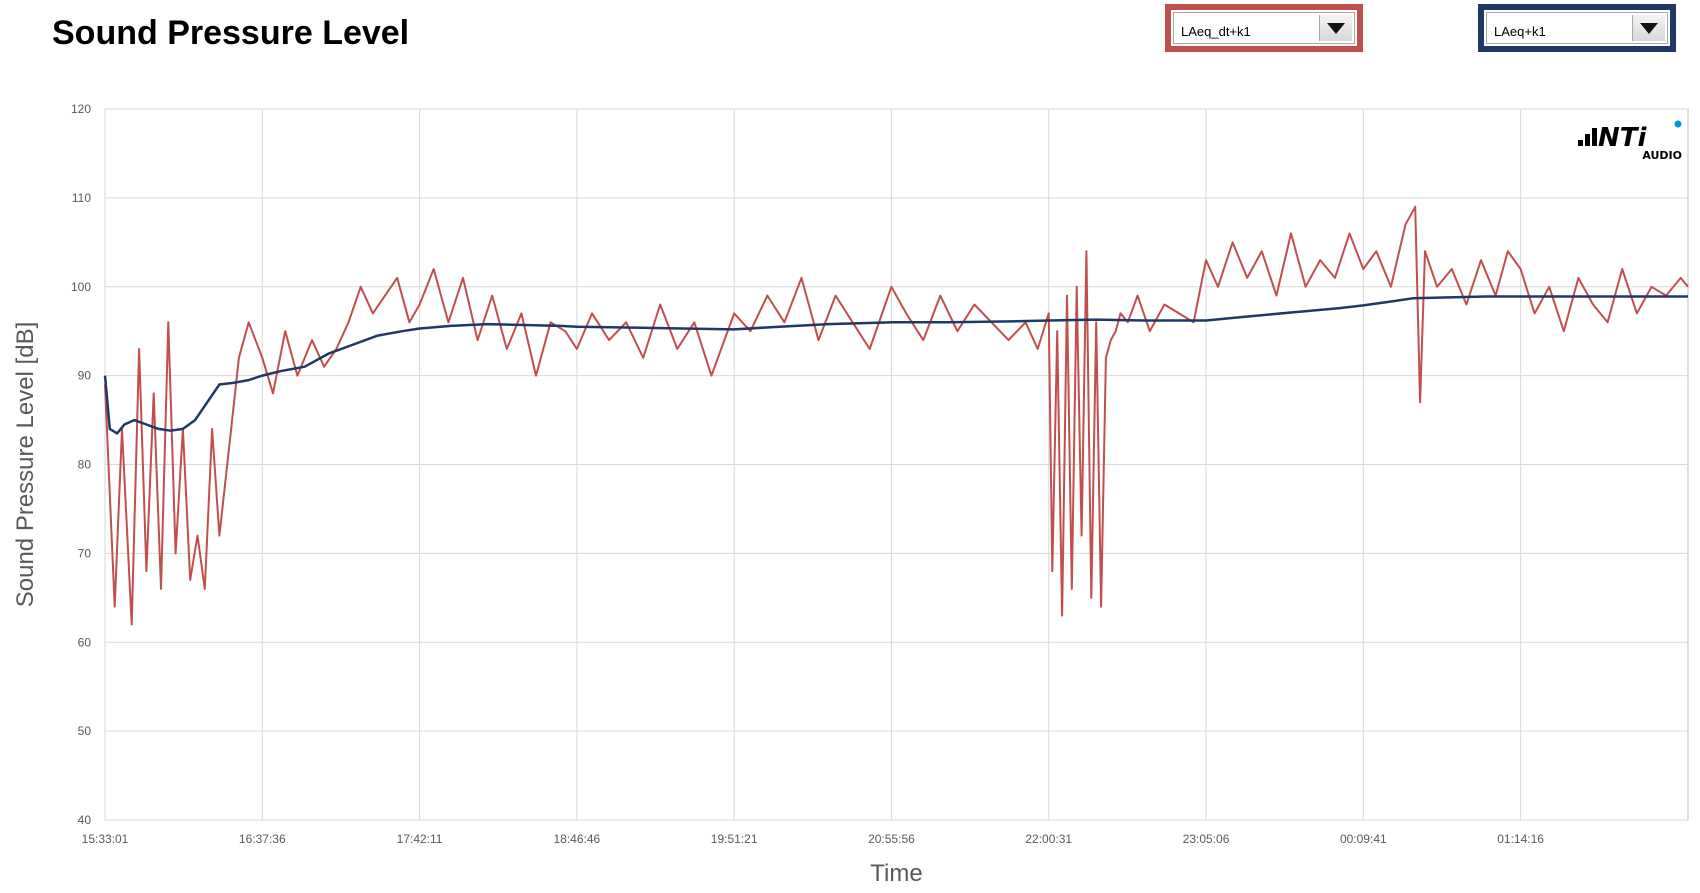  What do you see at coordinates (262, 839) in the screenshot?
I see `x-tick-label: 16:37:36` at bounding box center [262, 839].